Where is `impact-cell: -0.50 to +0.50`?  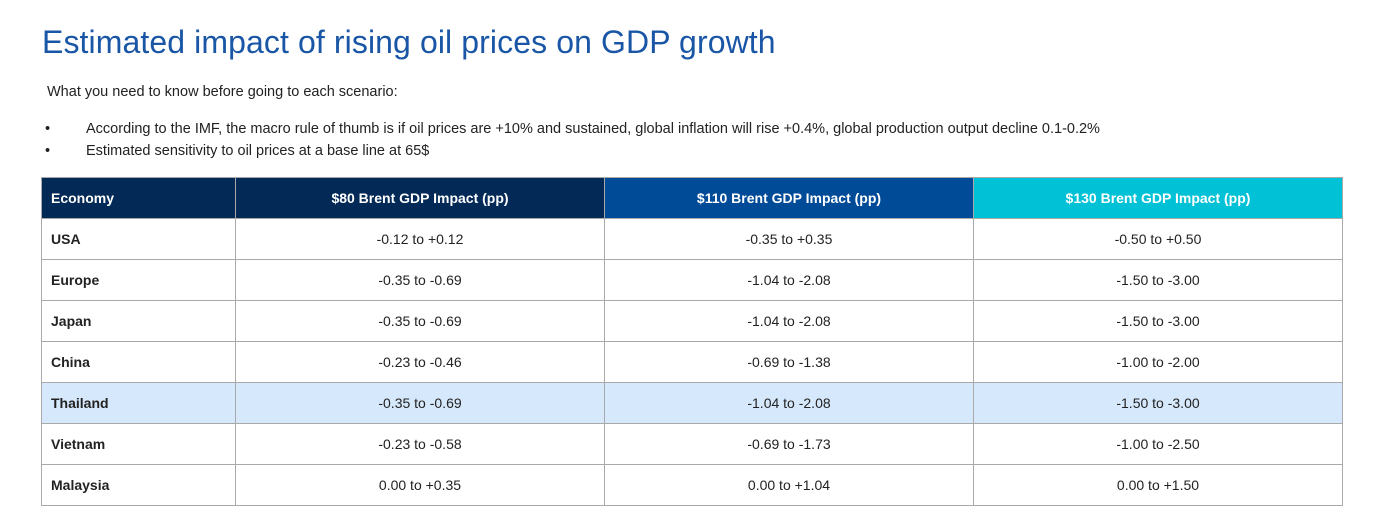 impact-cell: -0.50 to +0.50 is located at coordinates (1158, 239).